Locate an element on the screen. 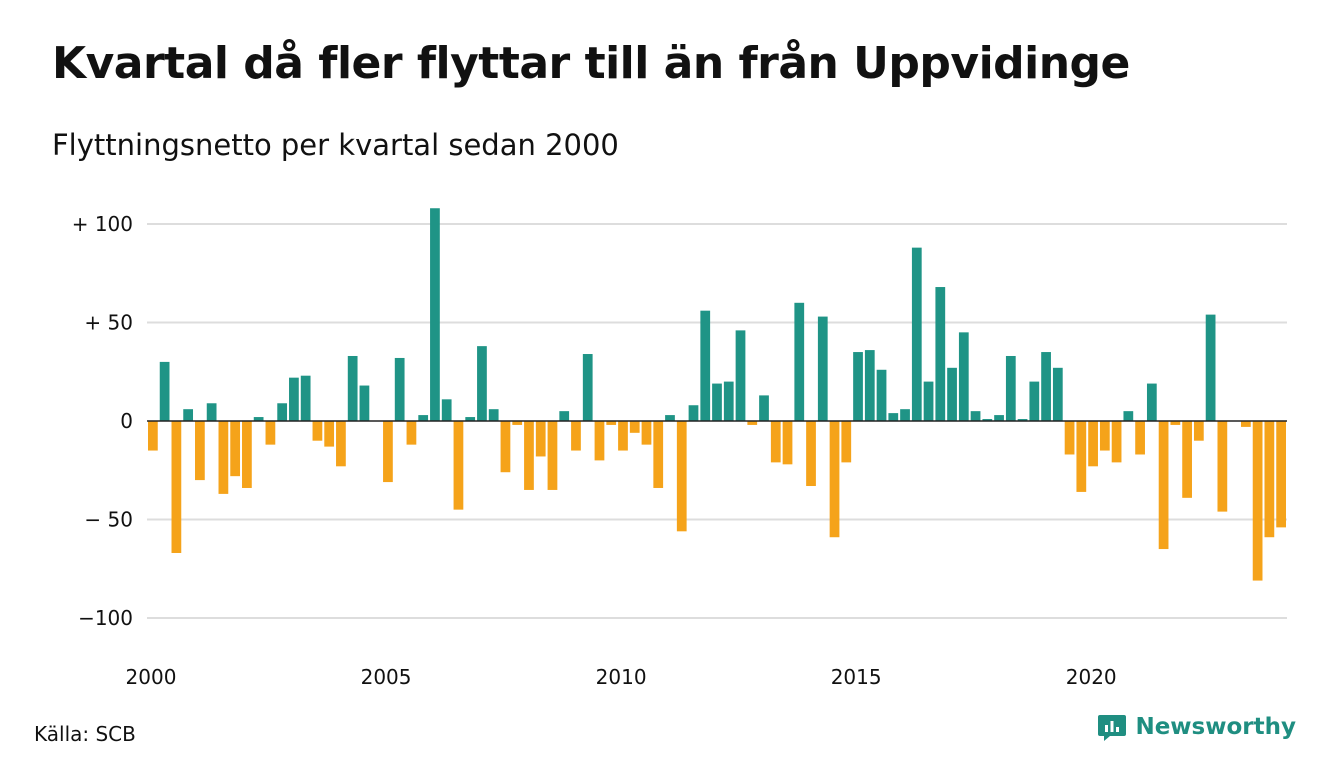  bar-2015-q4 is located at coordinates (893, 417).